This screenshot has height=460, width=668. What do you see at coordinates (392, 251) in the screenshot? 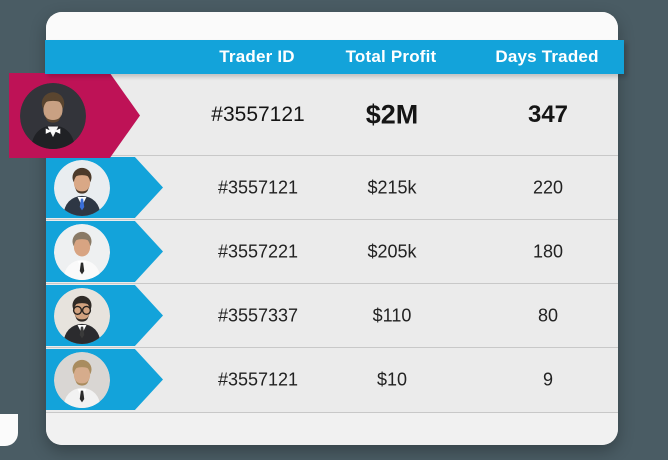
I see `total-profit-cell: $205k` at bounding box center [392, 251].